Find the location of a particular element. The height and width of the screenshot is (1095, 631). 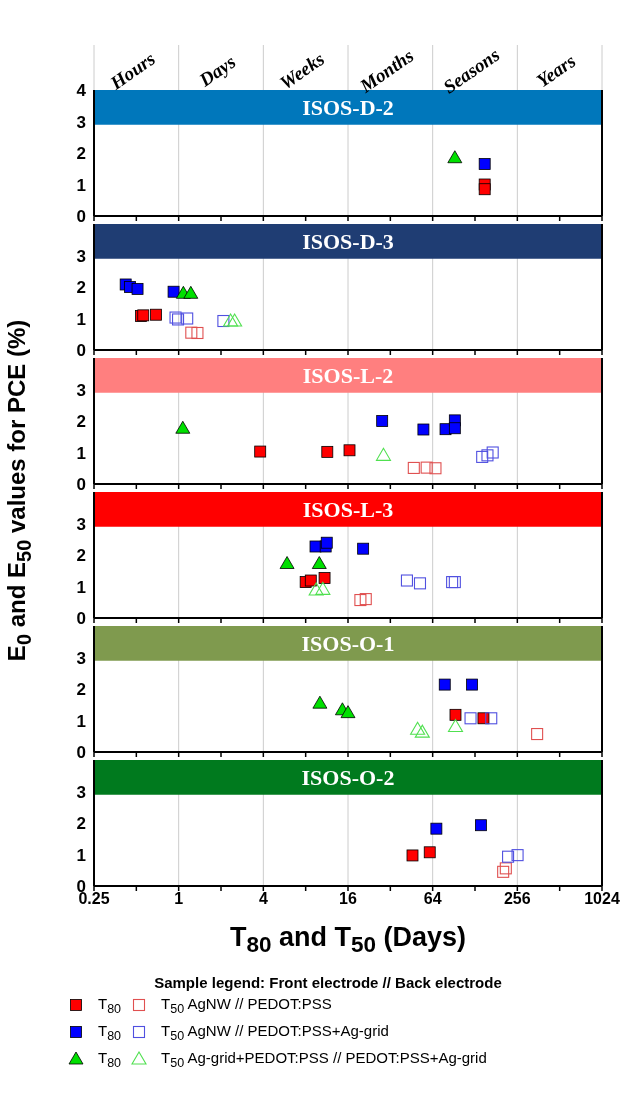

x-tick-label: 1 is located at coordinates (179, 899).